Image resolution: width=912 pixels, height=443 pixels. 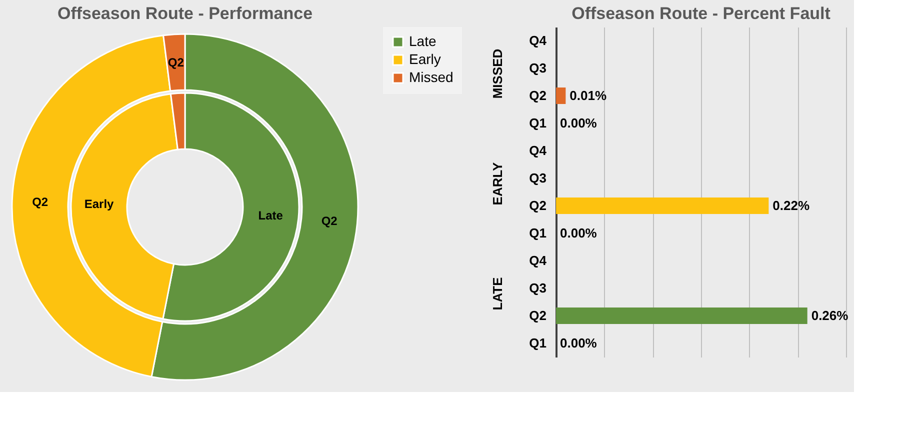 What do you see at coordinates (701, 13) in the screenshot?
I see `chart-title: Offseason Route - Percent Fault` at bounding box center [701, 13].